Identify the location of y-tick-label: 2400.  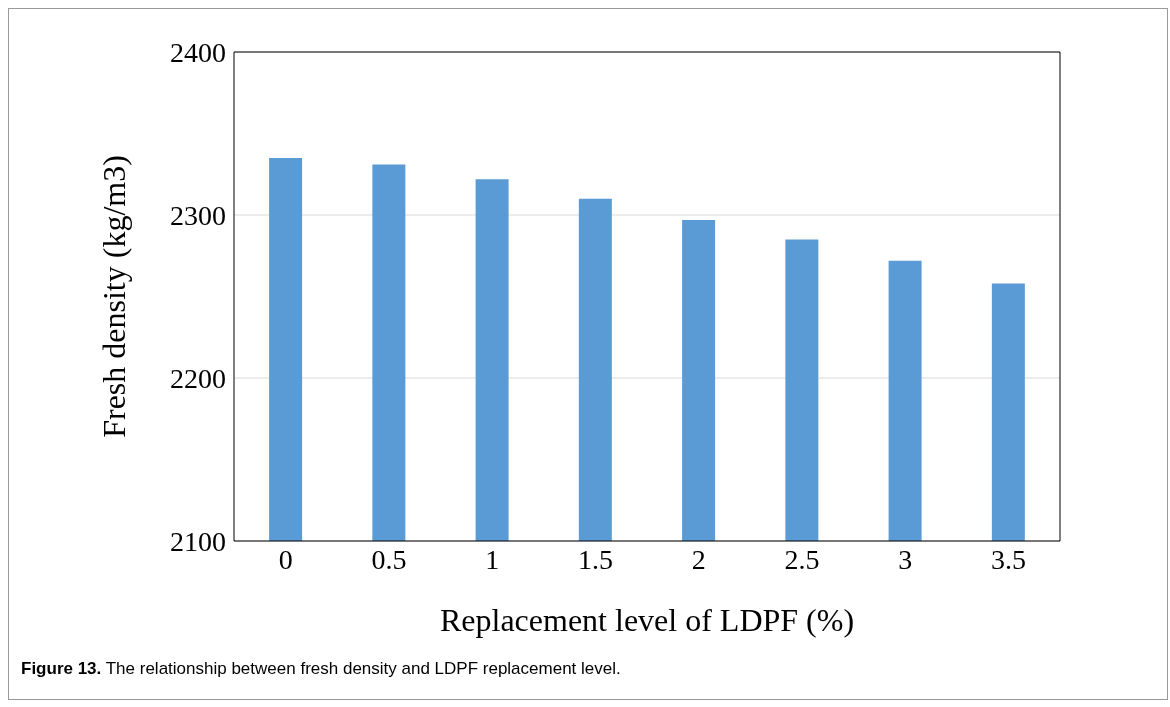
(198, 52).